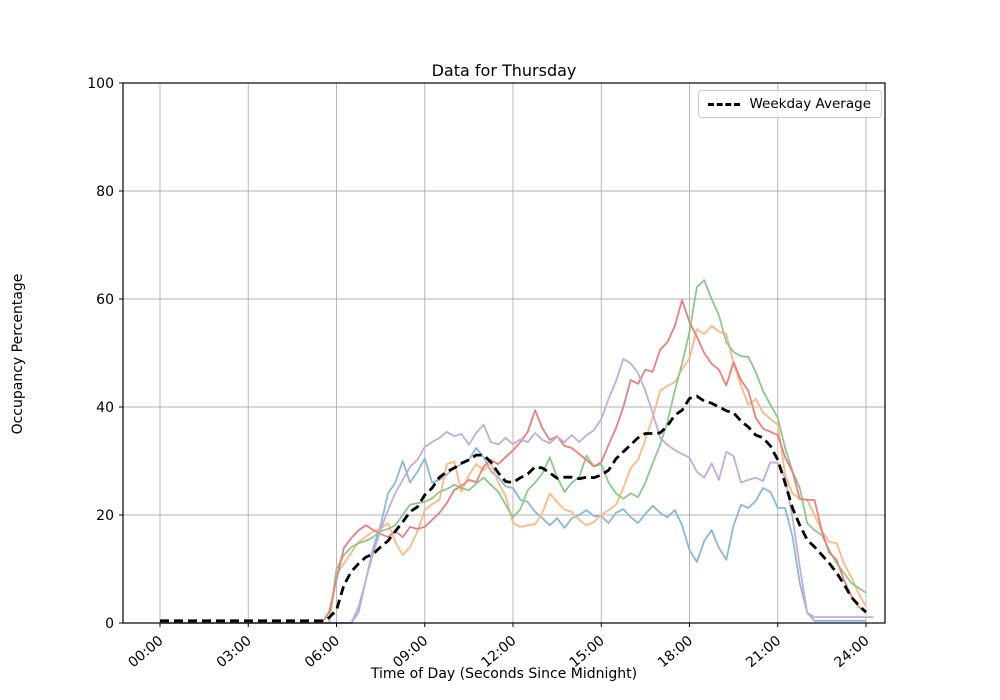 This screenshot has height=700, width=1000. Describe the element at coordinates (810, 104) in the screenshot. I see `legend-label: Weekday Average` at that location.